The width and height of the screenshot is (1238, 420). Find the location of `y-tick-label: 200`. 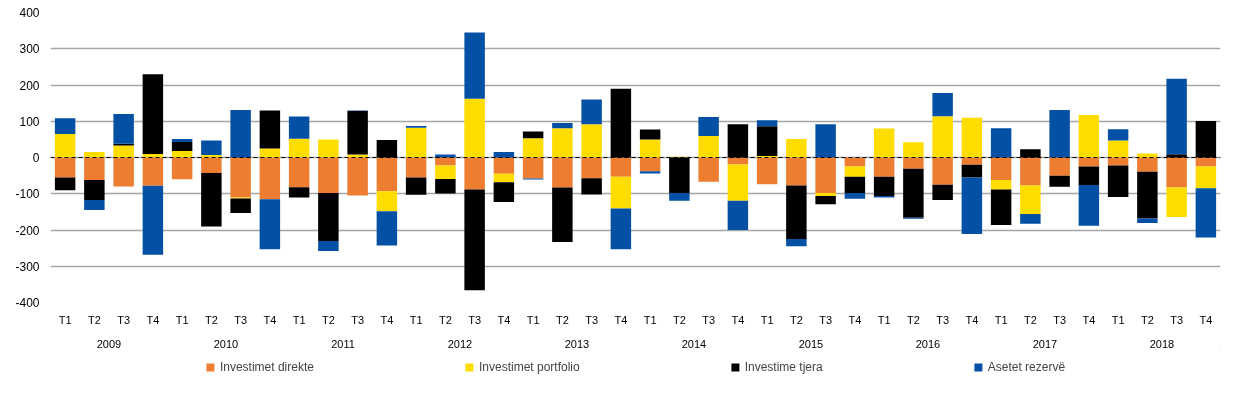

y-tick-label: 200 is located at coordinates (29, 85).